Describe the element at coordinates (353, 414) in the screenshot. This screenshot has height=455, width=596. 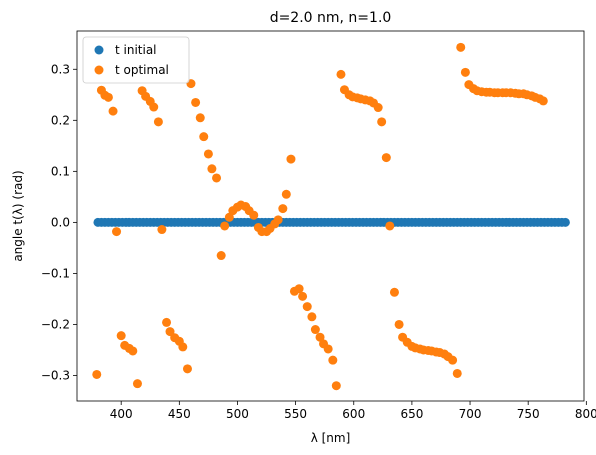
I see `x-tick-label: 600` at that location.